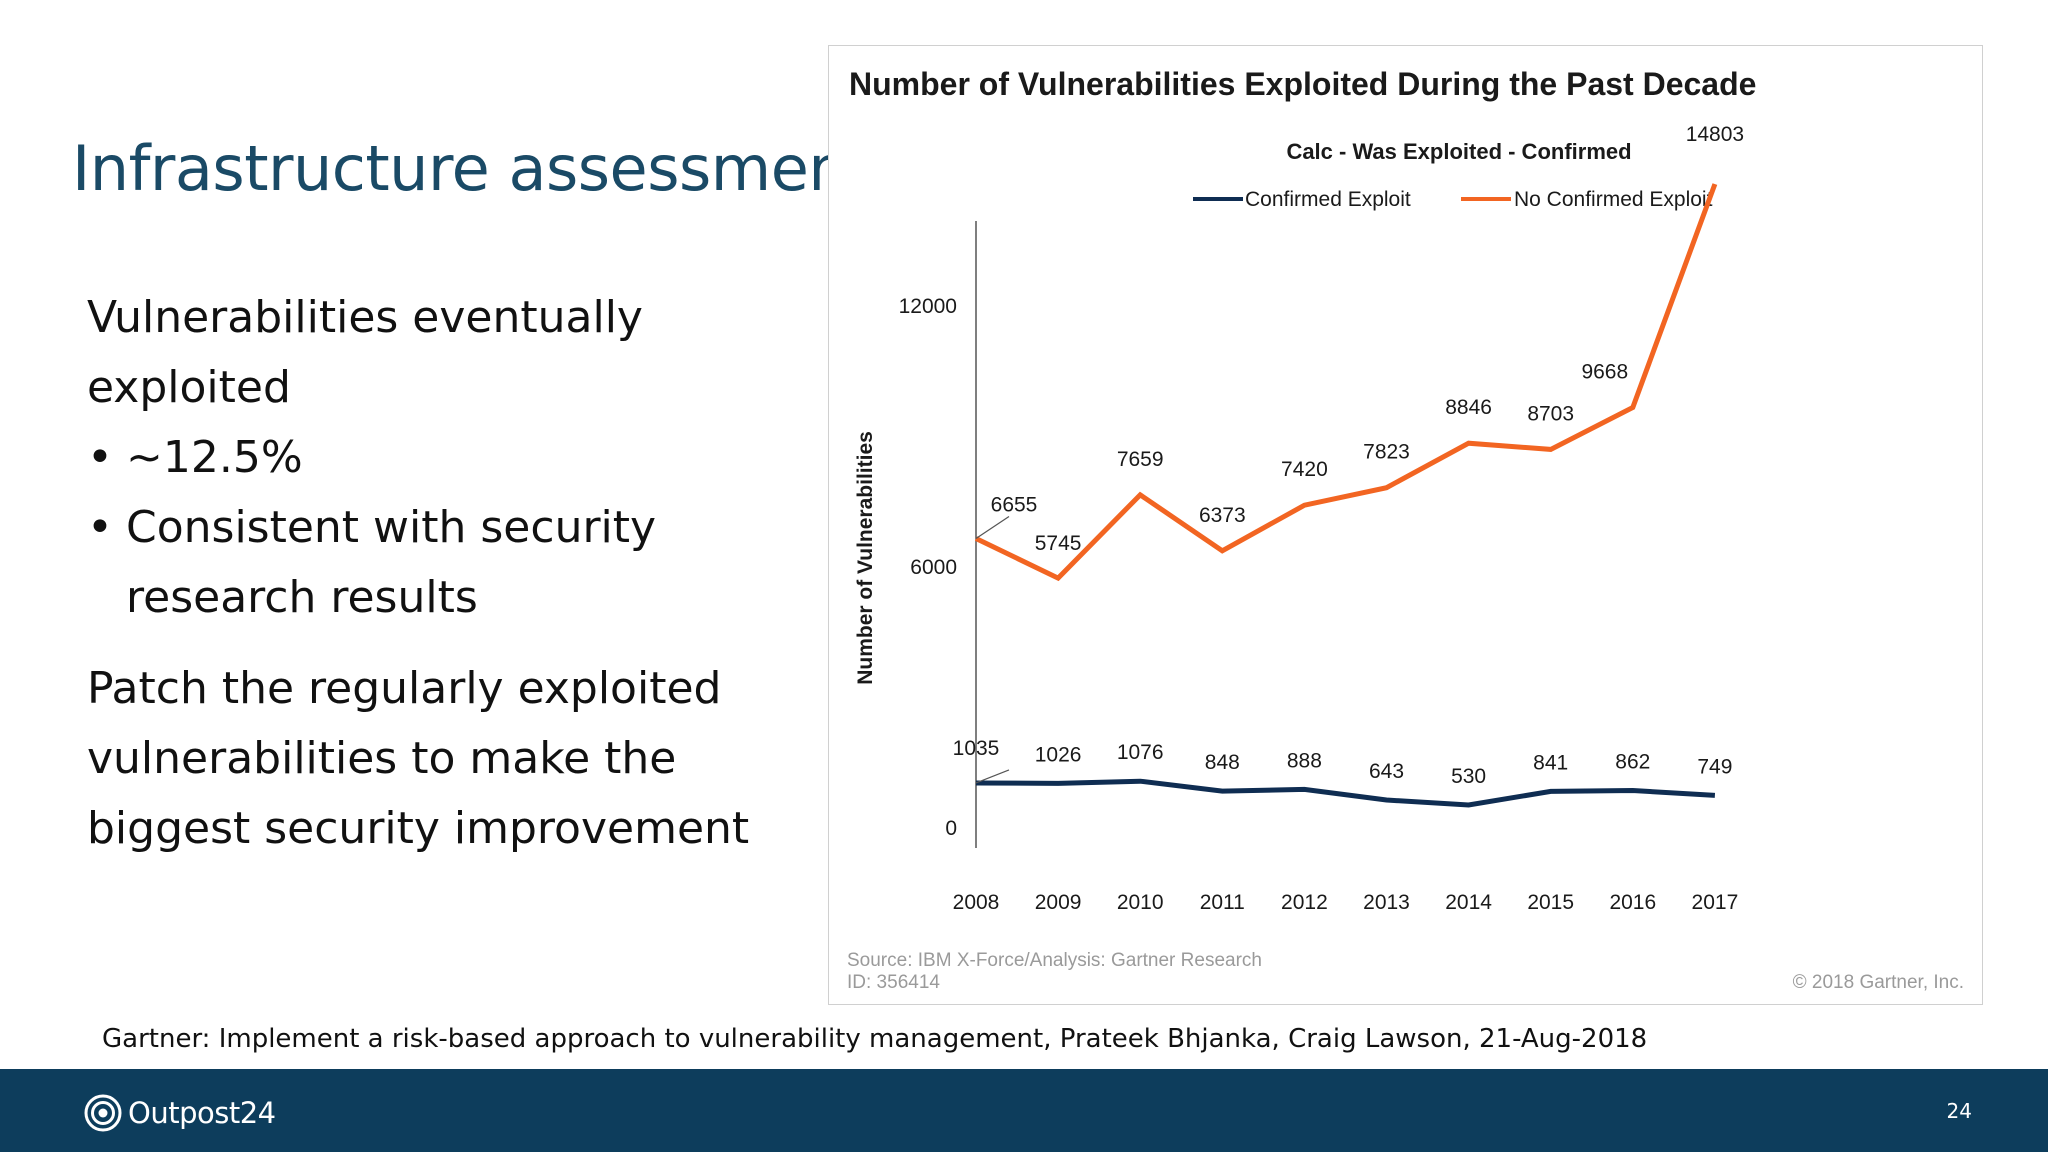 This screenshot has height=1152, width=2048. What do you see at coordinates (928, 306) in the screenshot?
I see `y-tick-label: 12000` at bounding box center [928, 306].